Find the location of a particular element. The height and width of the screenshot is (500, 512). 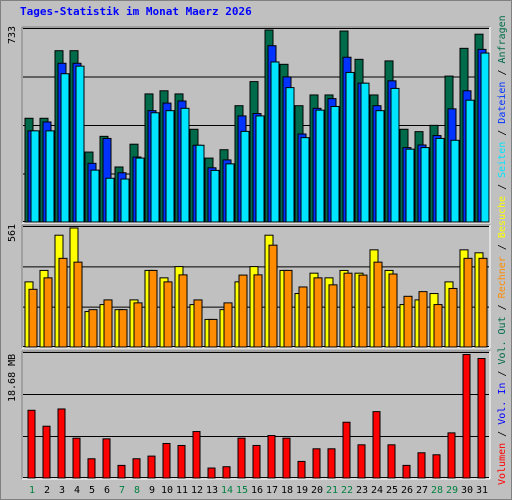

day-label-13: 13 is located at coordinates (212, 490).